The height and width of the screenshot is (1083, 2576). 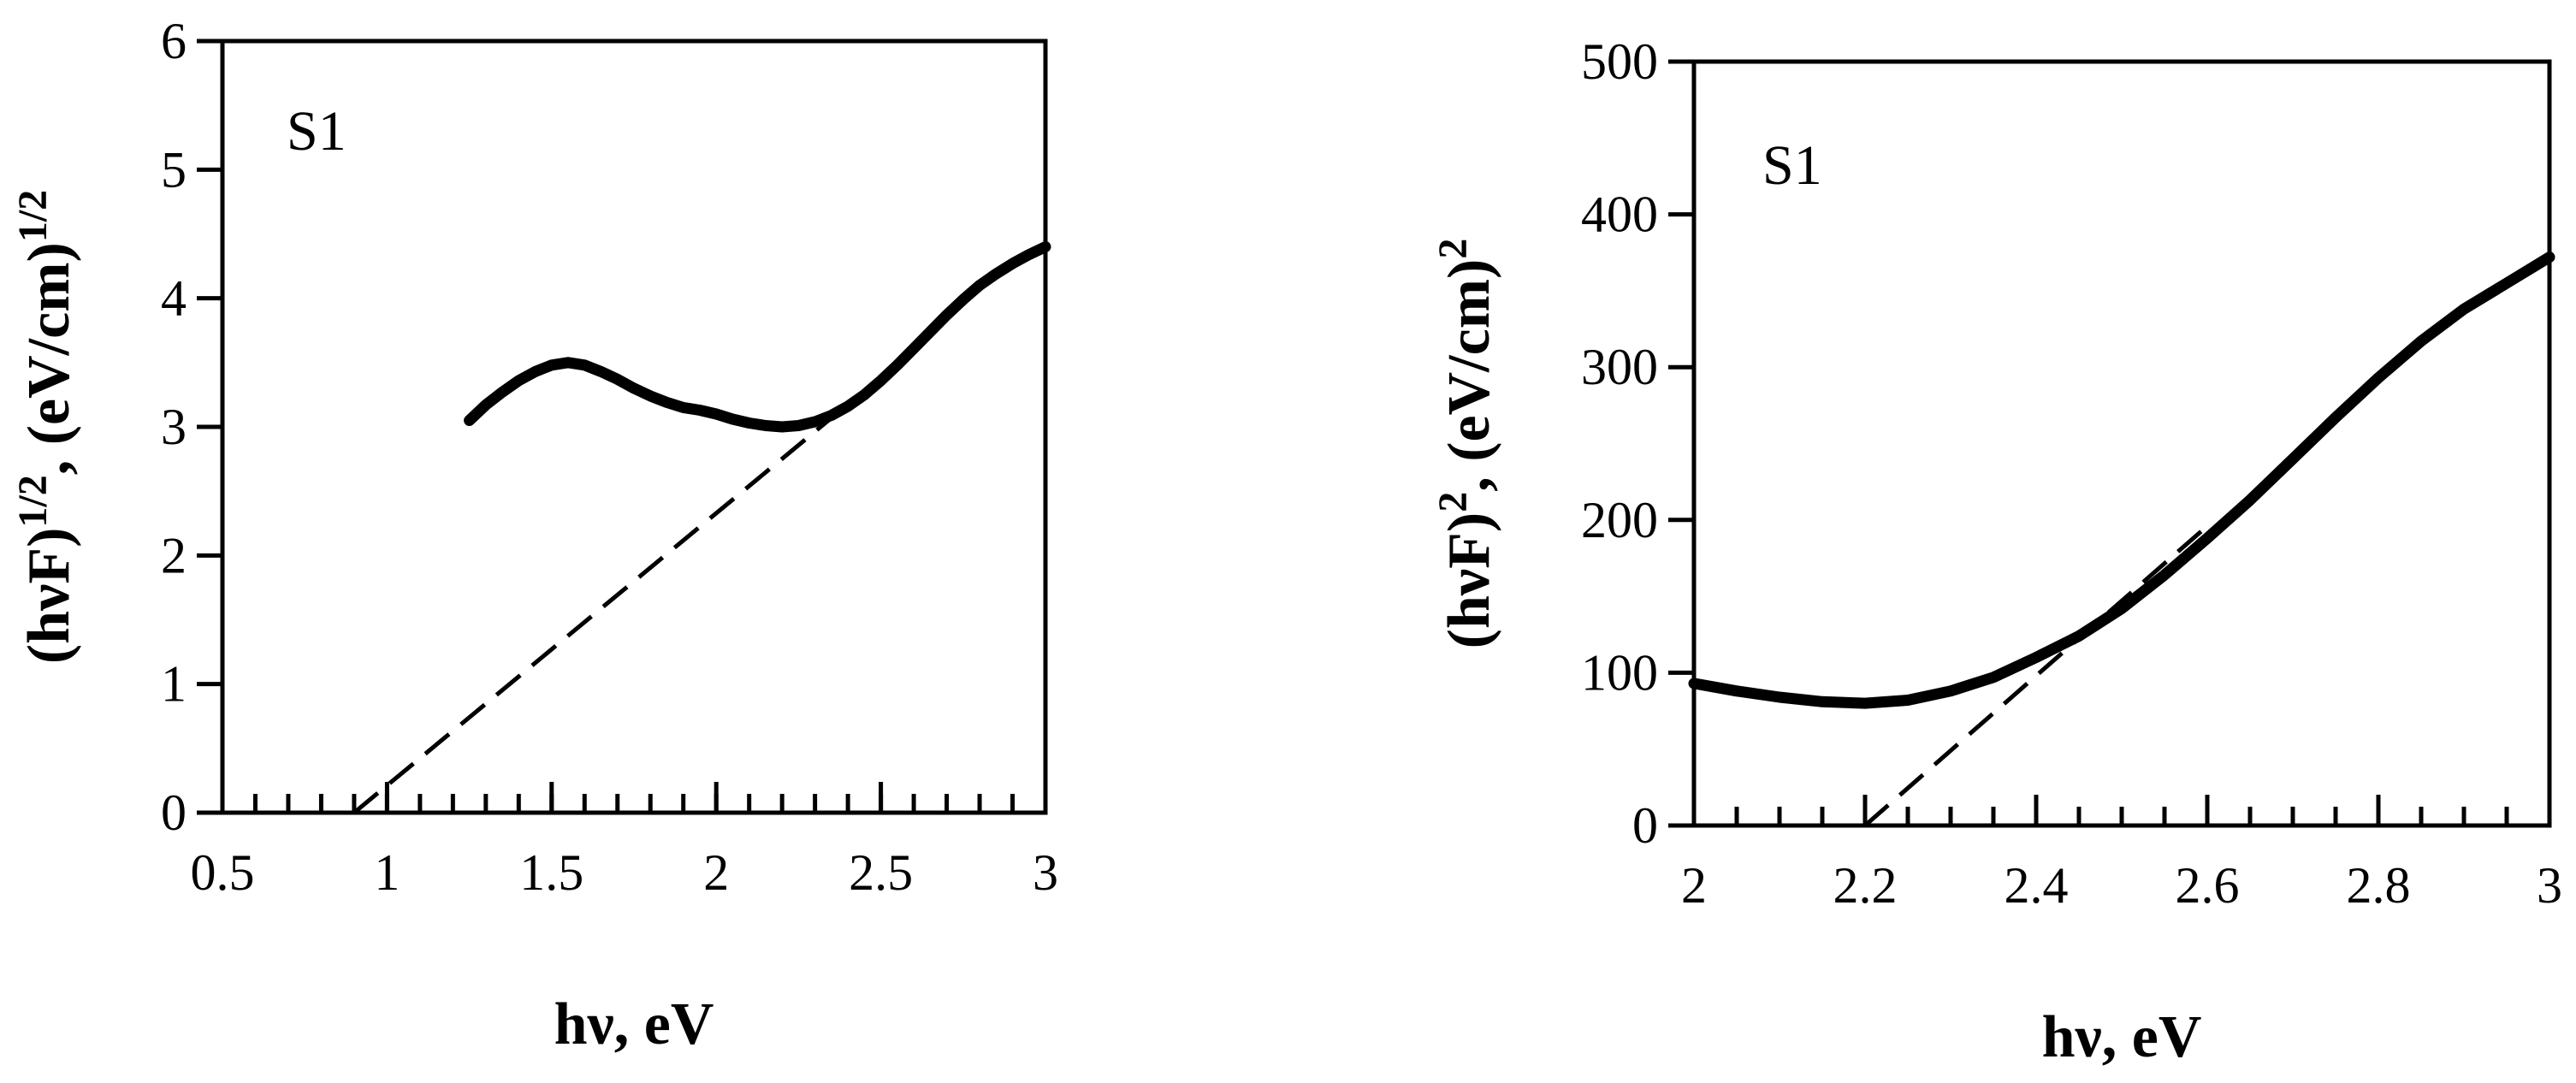 What do you see at coordinates (551, 872) in the screenshot?
I see `left-x-tick-label: 1.5` at bounding box center [551, 872].